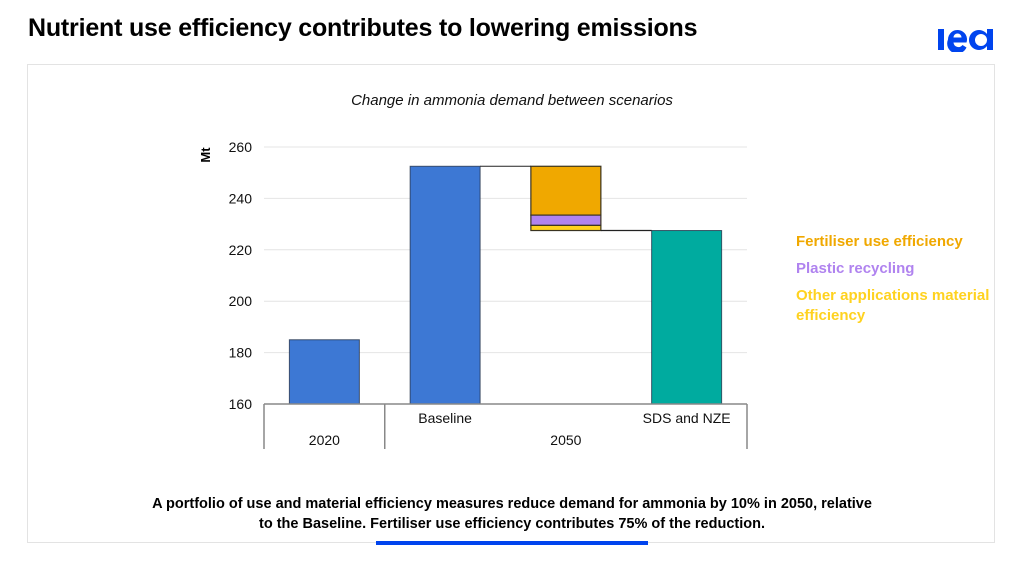 This screenshot has width=1024, height=576. Describe the element at coordinates (855, 268) in the screenshot. I see `legend-item-plastic-recycling: Plastic recycling` at that location.